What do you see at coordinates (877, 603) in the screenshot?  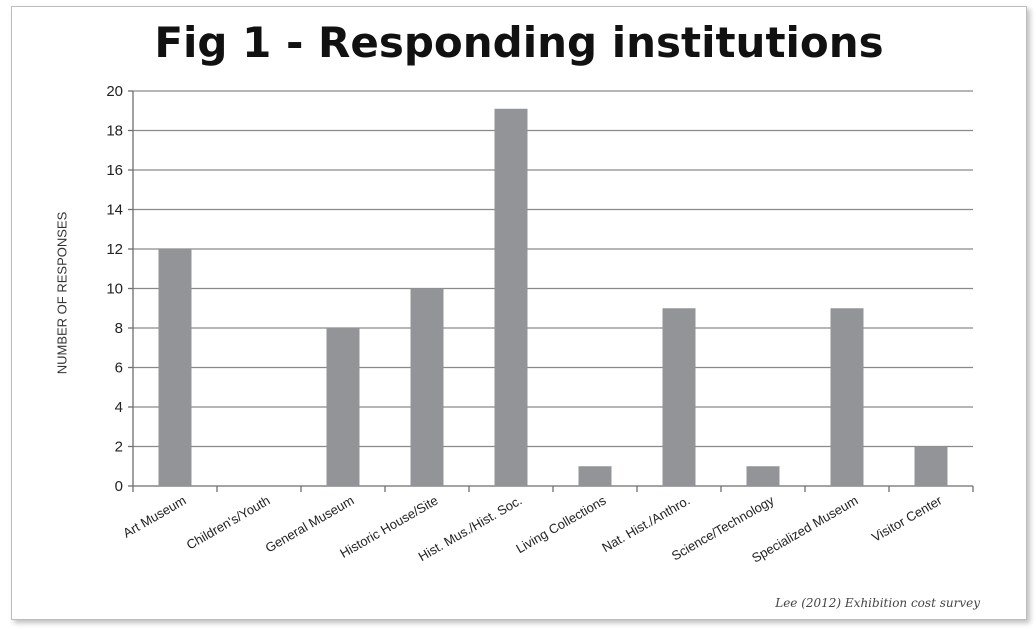 I see `source-note: Lee (2012) Exhibition cost survey` at bounding box center [877, 603].